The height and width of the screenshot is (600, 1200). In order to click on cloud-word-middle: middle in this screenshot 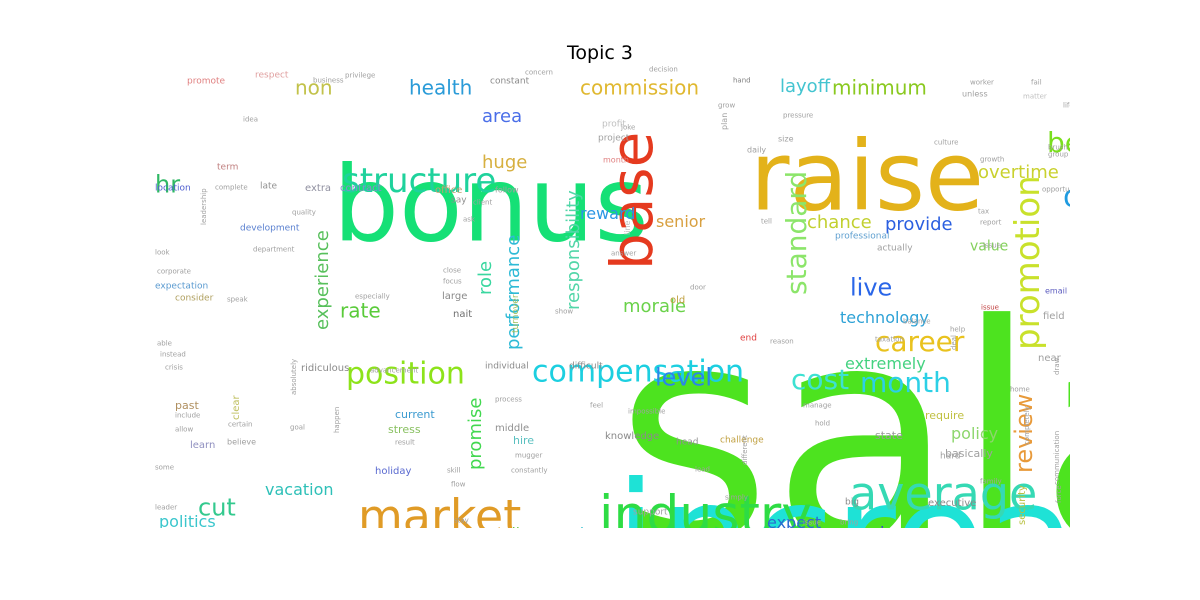, I will do `click(512, 428)`.